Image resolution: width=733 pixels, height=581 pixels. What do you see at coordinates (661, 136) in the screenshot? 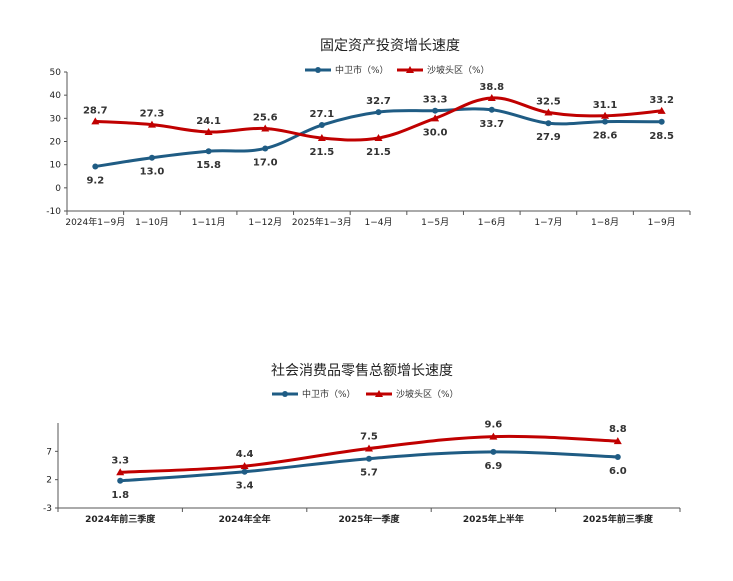
I see `data-label: 28.5` at bounding box center [661, 136].